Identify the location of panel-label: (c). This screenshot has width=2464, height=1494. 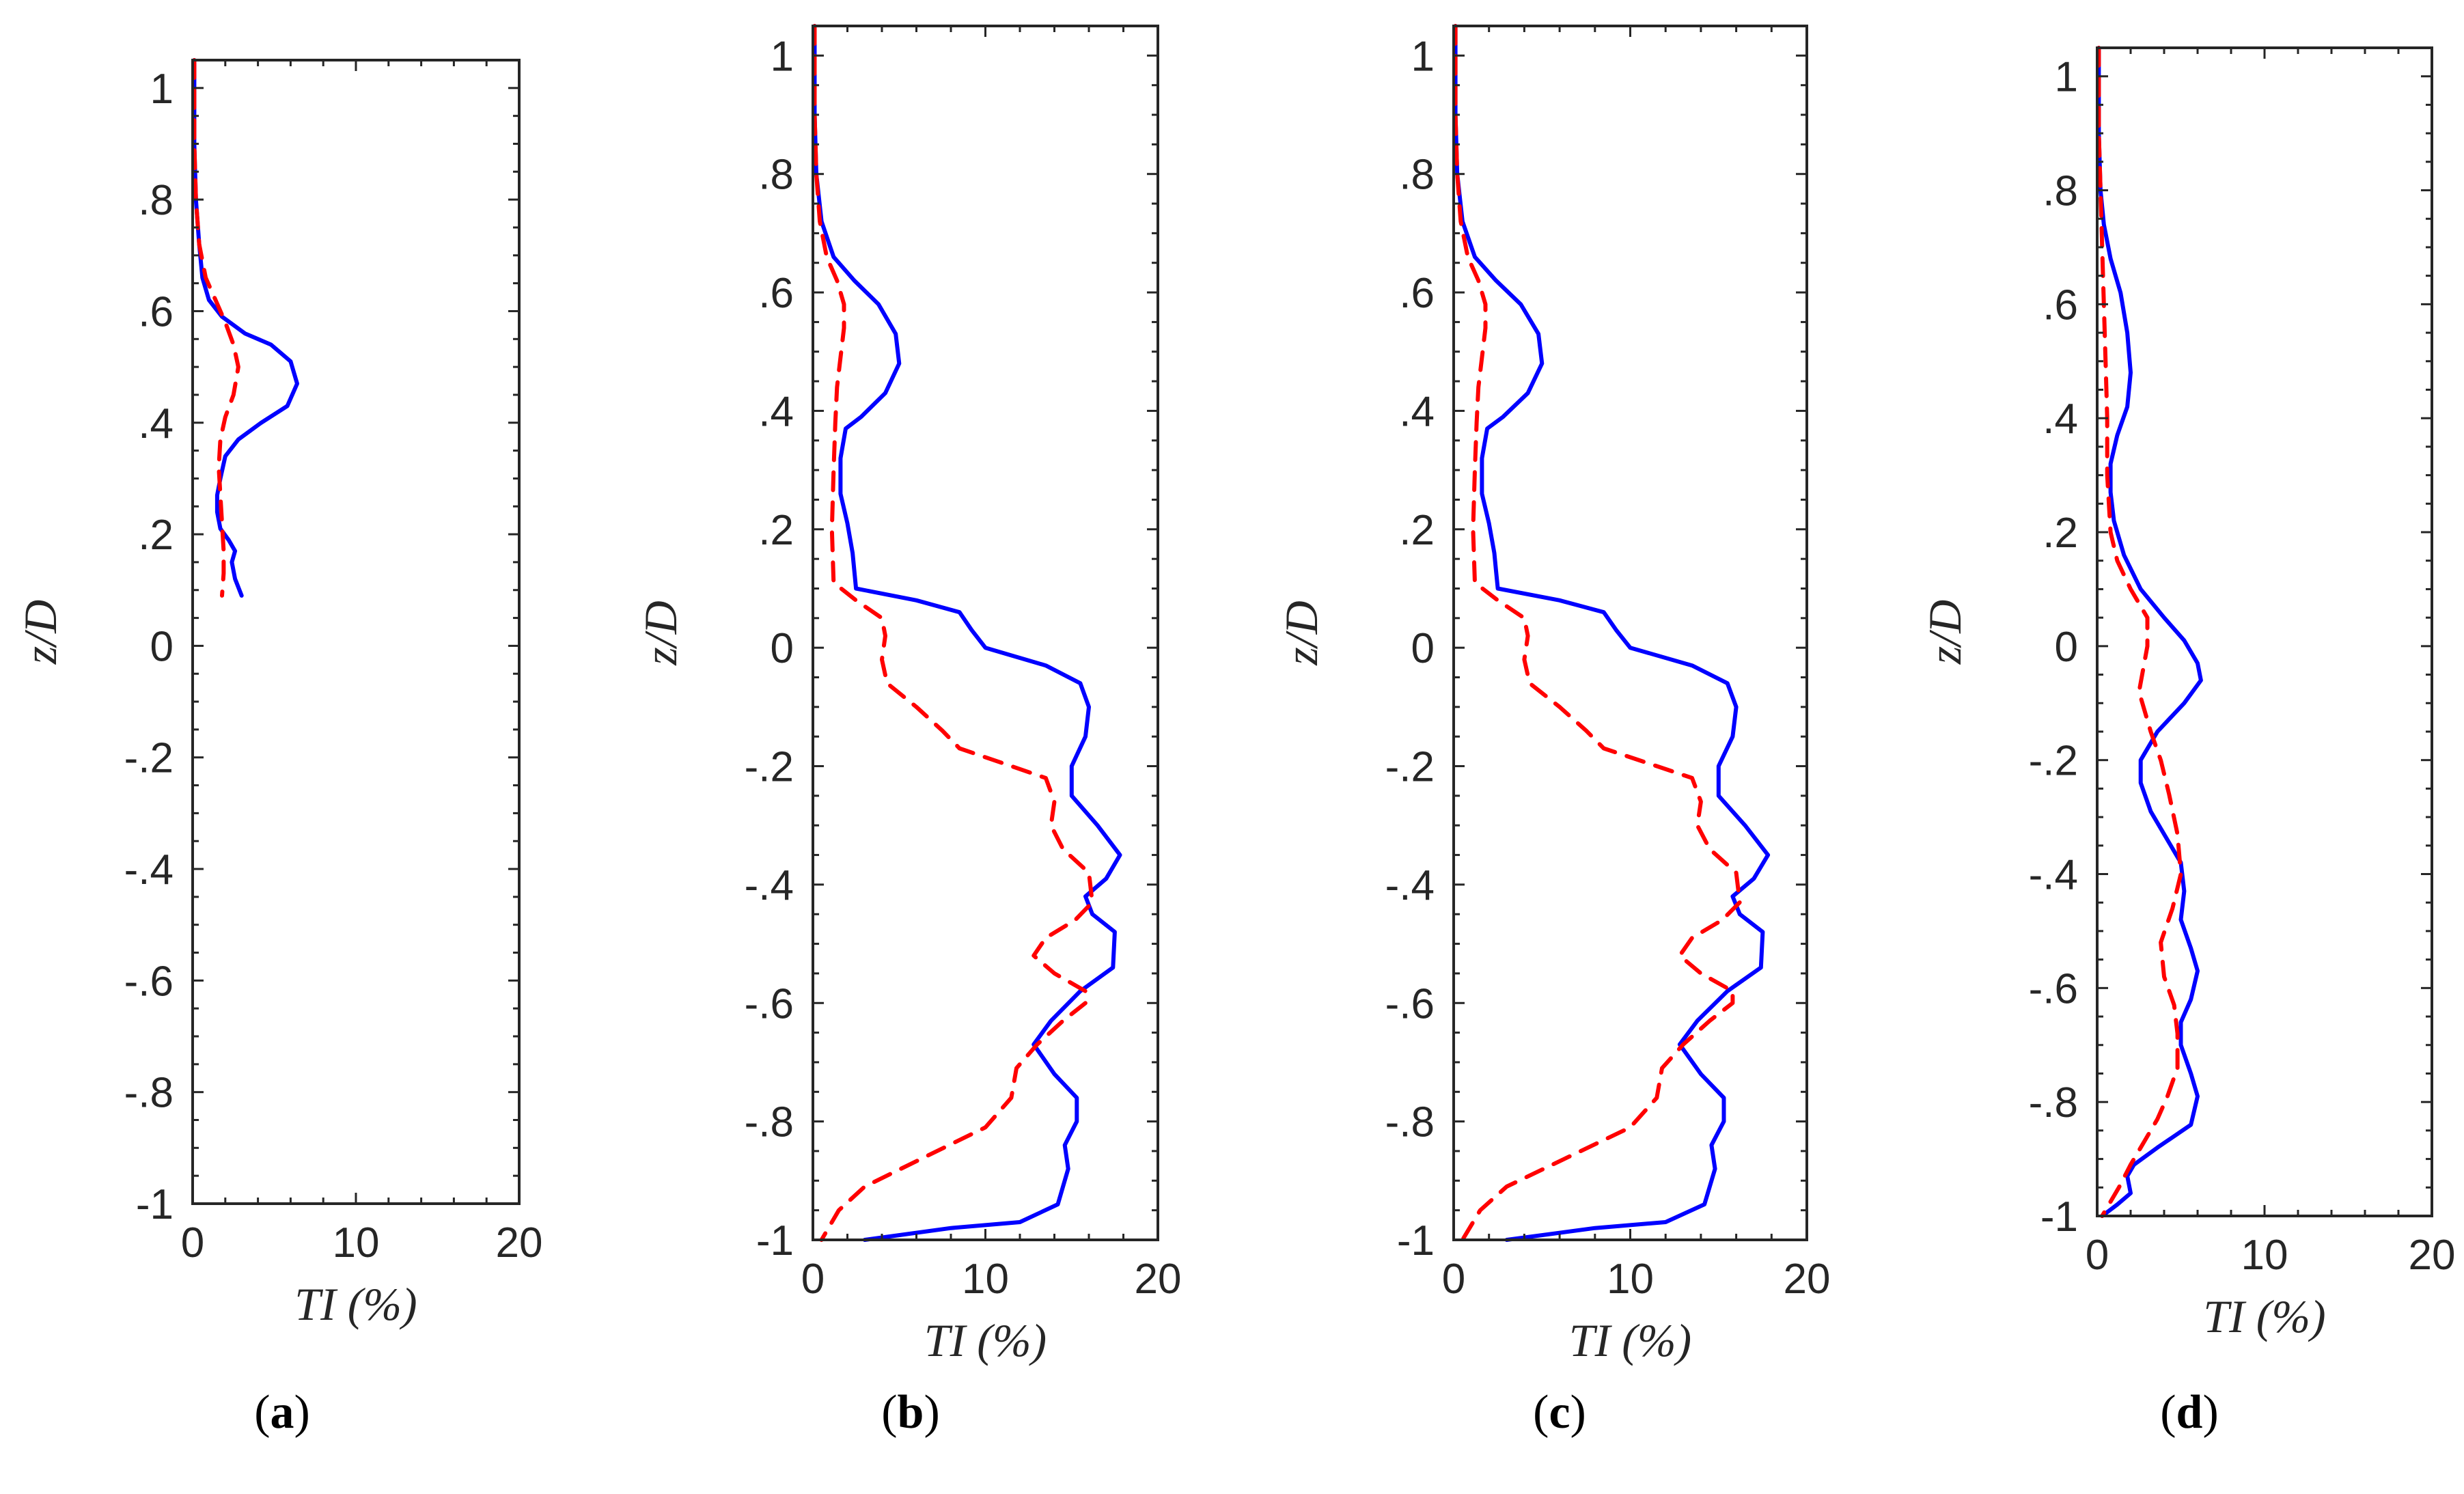
(1559, 1413).